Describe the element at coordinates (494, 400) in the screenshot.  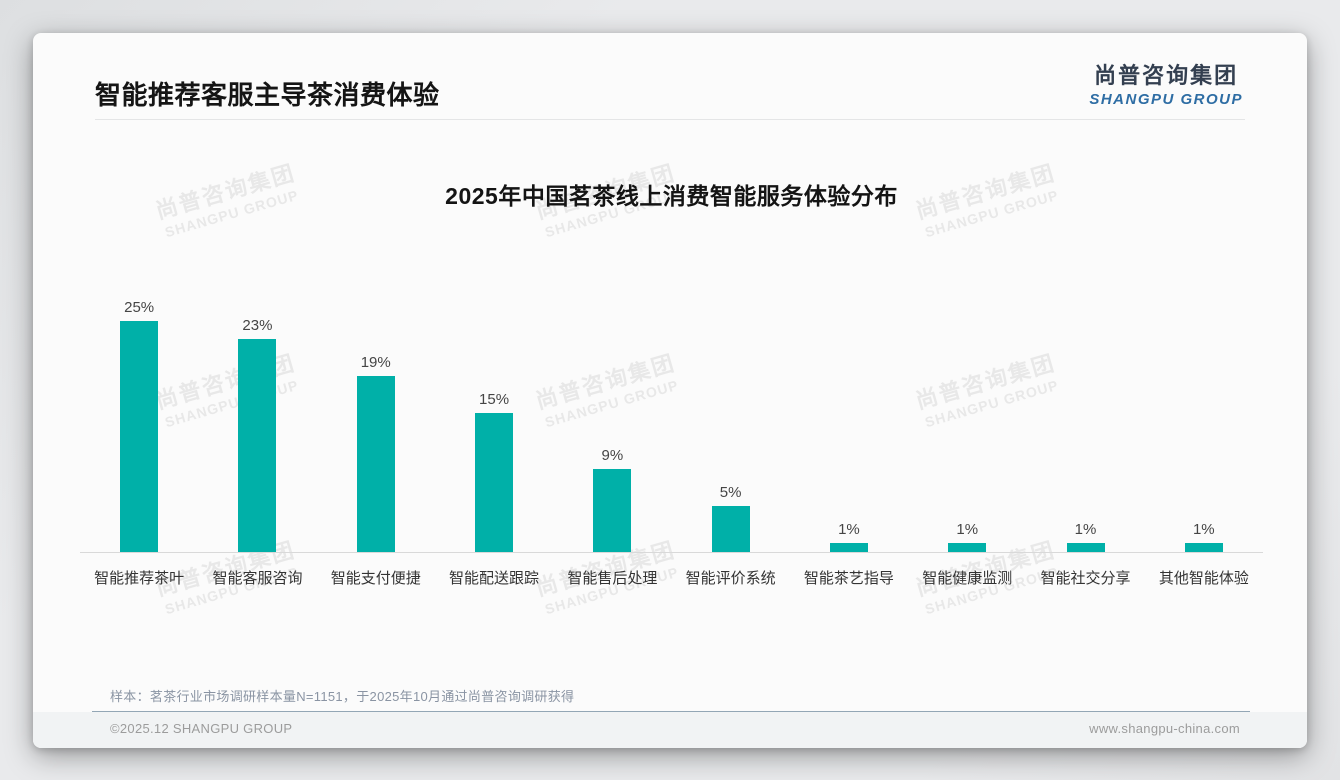
I see `bar-value-label: 15%` at that location.